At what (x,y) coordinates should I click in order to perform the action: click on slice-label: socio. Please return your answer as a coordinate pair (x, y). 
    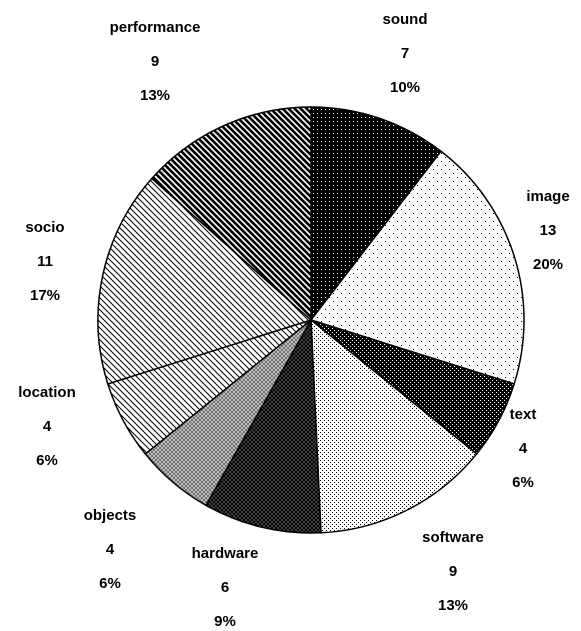
    Looking at the image, I should click on (44, 227).